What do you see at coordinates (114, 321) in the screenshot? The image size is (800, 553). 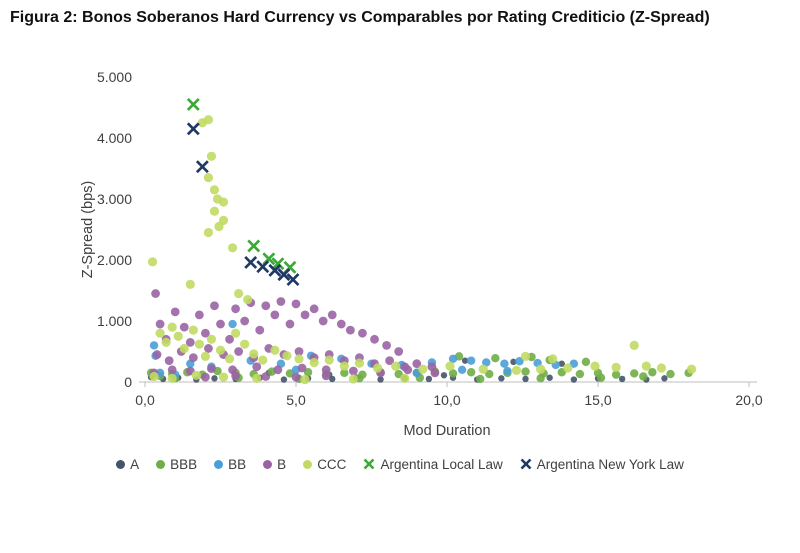 I see `y-tick-label: 1.000` at bounding box center [114, 321].